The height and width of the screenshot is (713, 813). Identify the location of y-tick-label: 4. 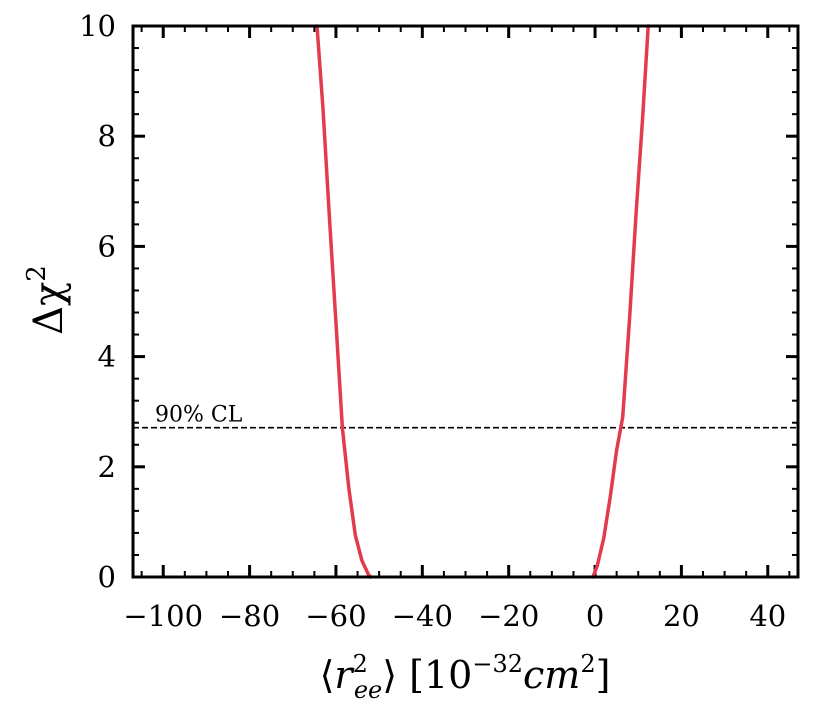
(107, 357).